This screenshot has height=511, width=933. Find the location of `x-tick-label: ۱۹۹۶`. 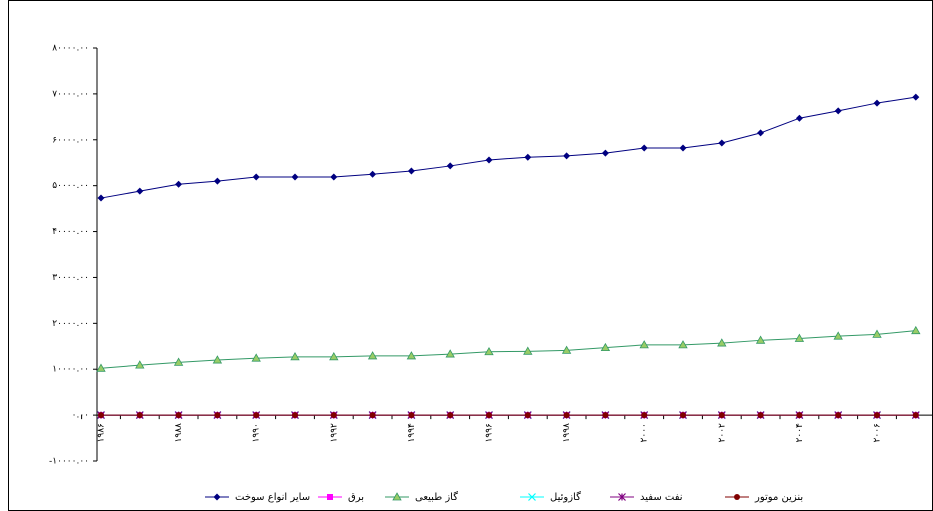

x-tick-label: ۱۹۹۶ is located at coordinates (490, 433).